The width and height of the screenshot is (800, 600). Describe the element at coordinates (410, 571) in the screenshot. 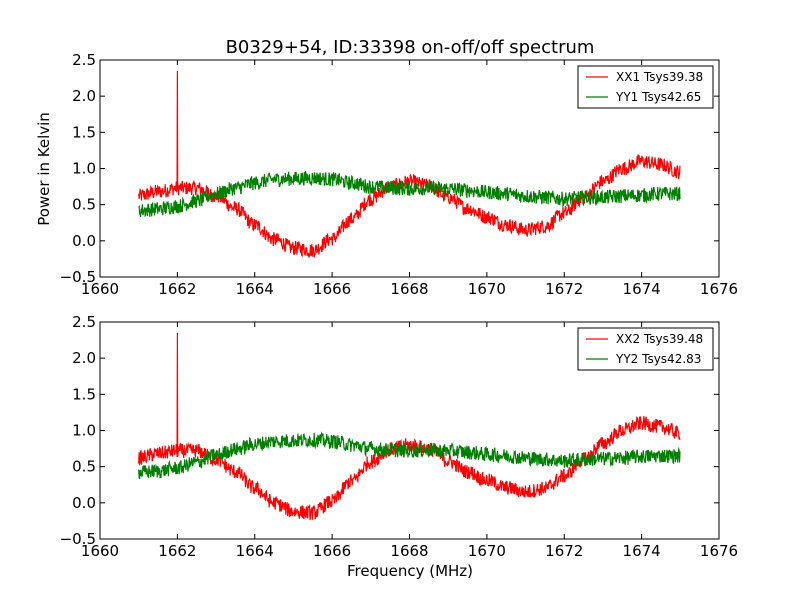

I see `x-axis-title: Frequency (MHz)` at that location.